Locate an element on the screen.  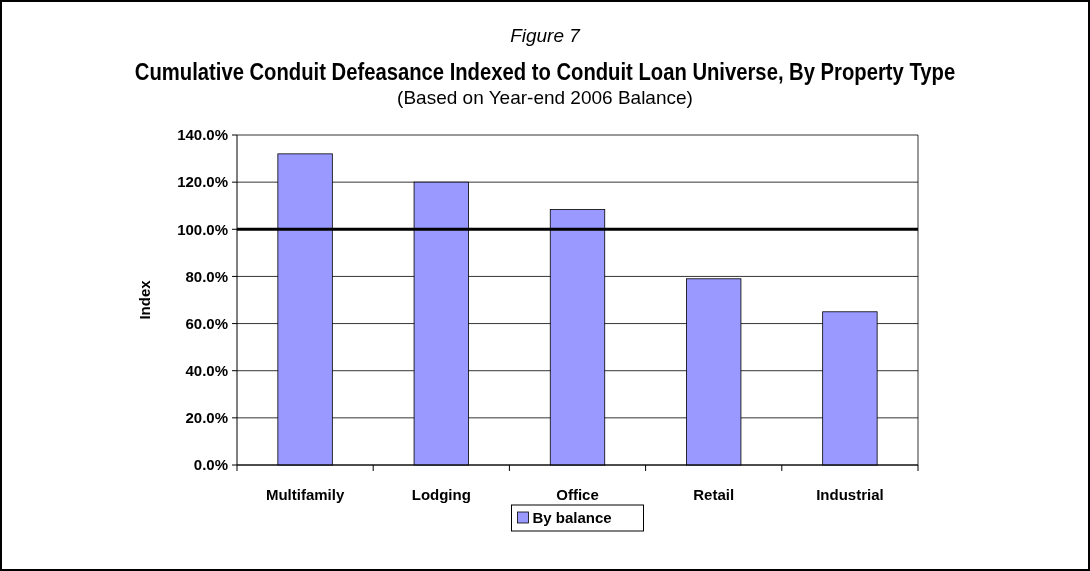
caption: Figure 7 is located at coordinates (546, 35).